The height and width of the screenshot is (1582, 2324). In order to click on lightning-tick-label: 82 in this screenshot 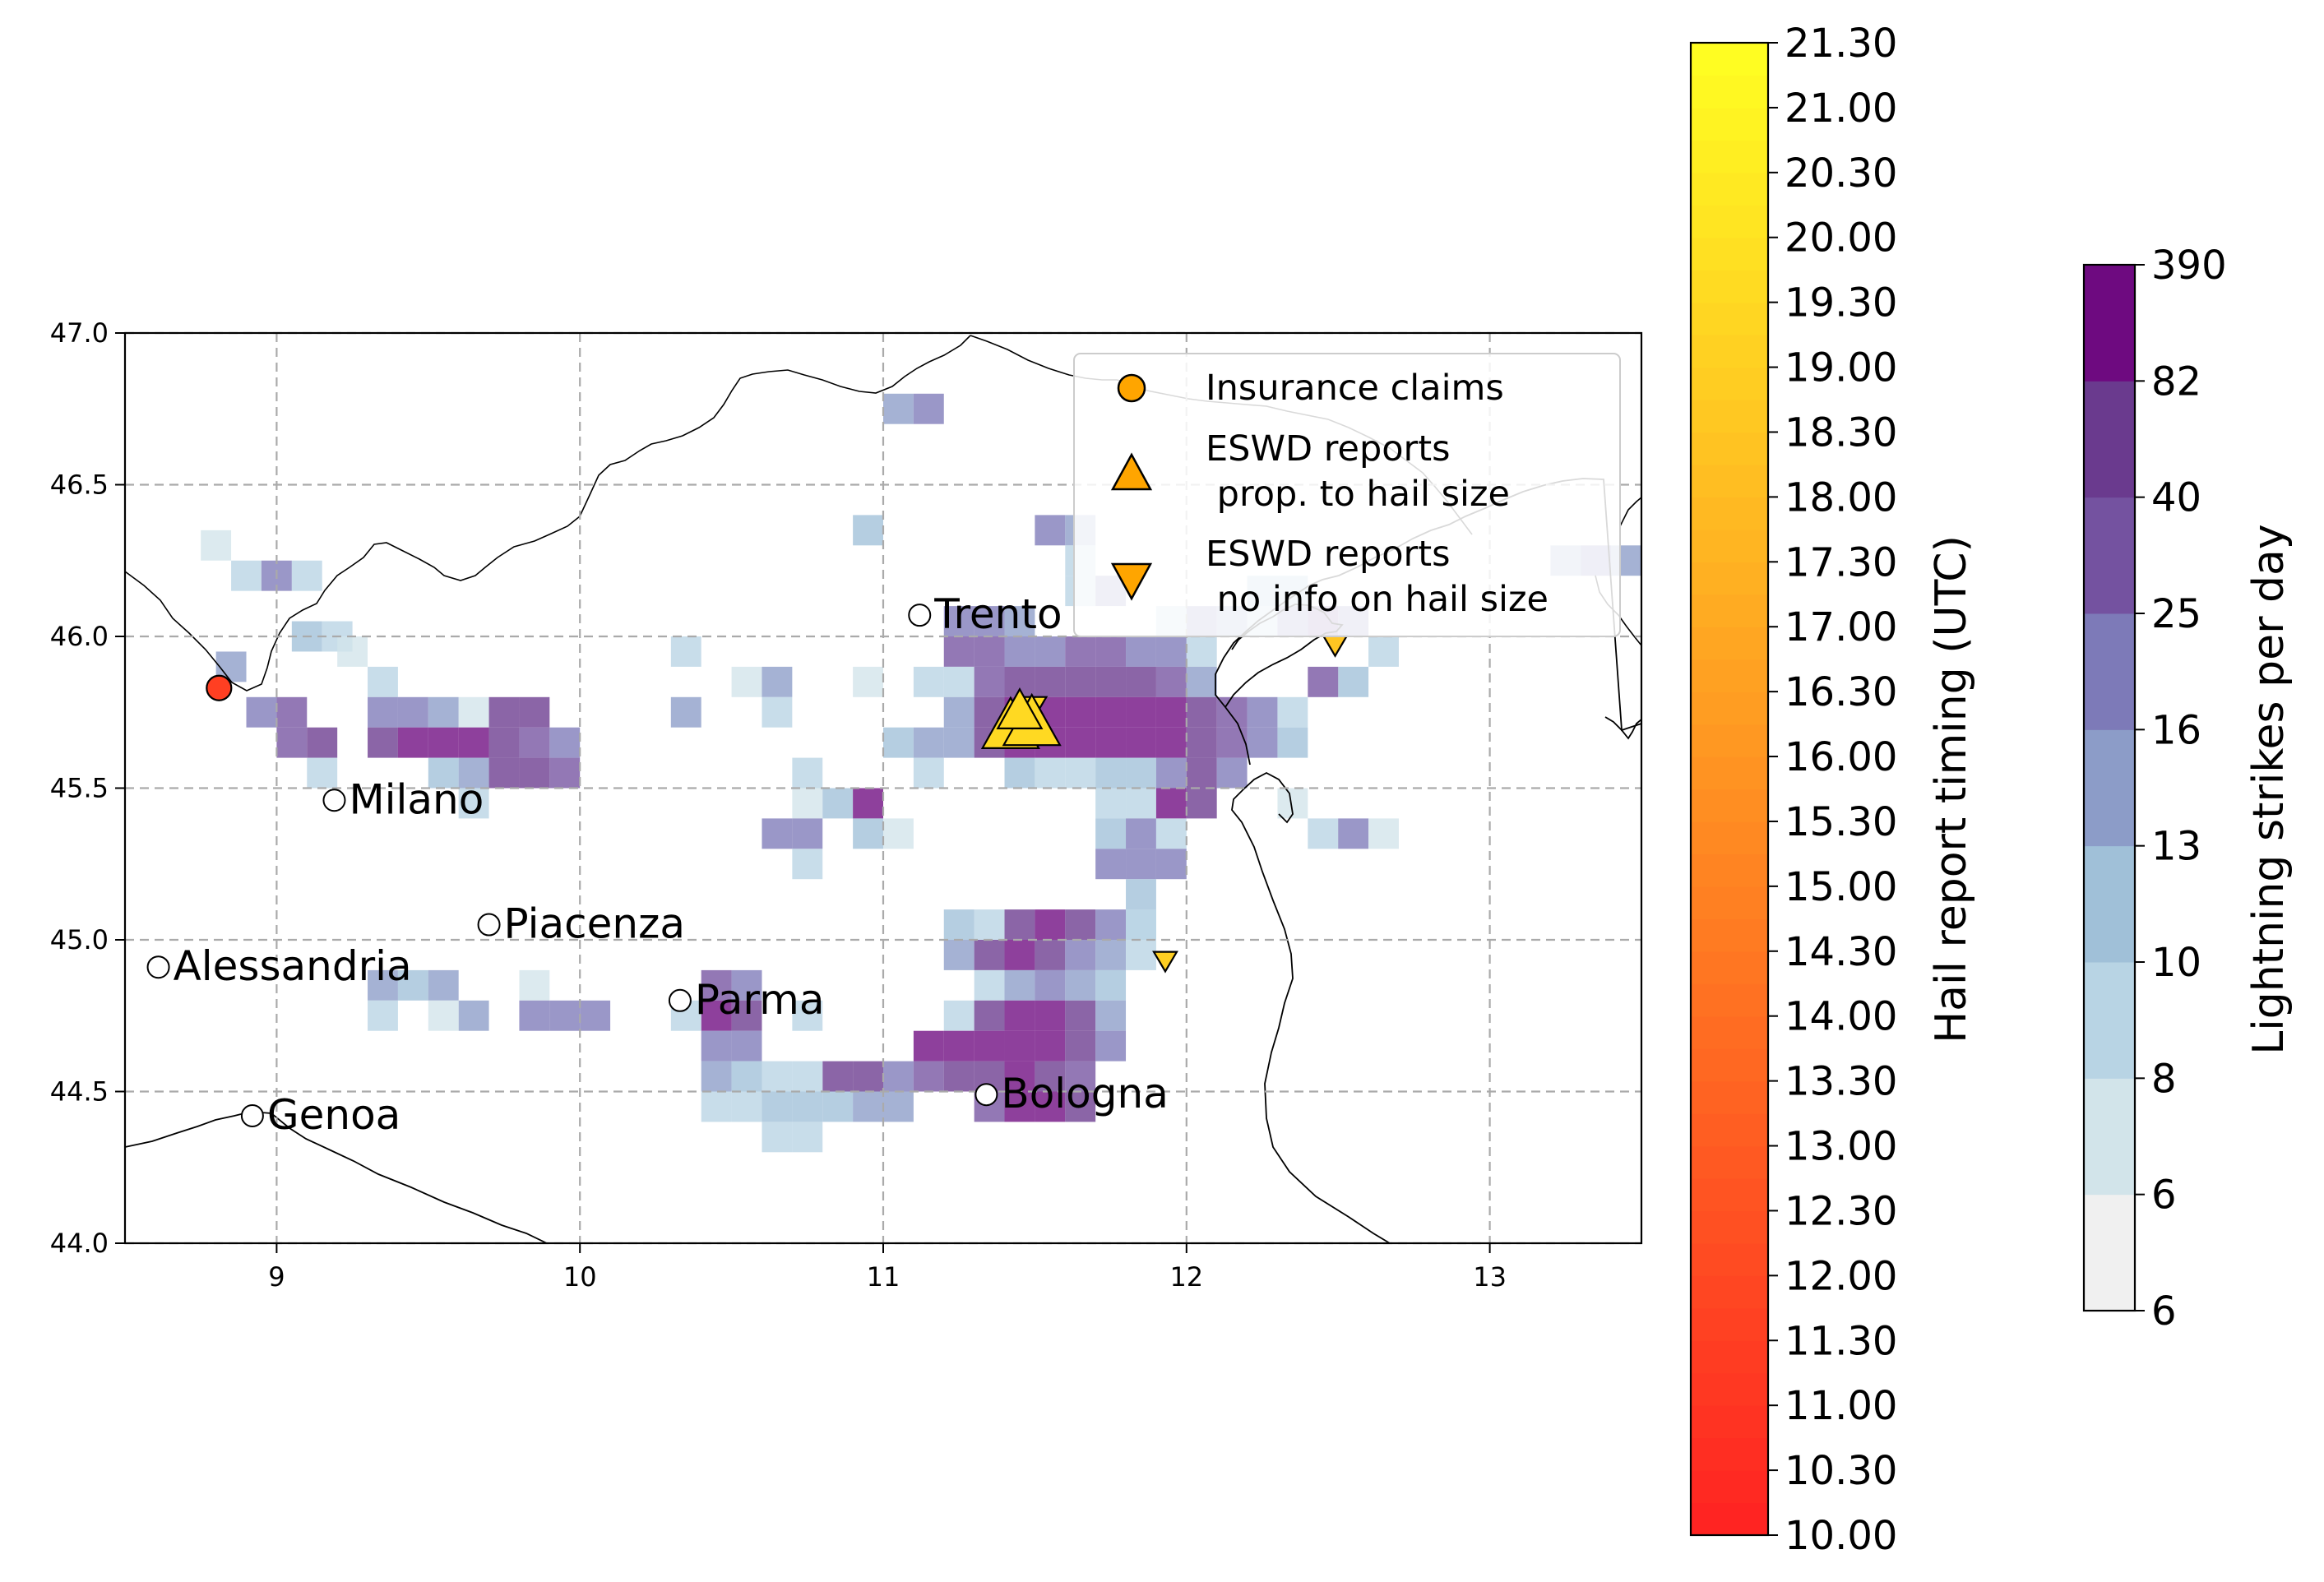, I will do `click(2176, 381)`.